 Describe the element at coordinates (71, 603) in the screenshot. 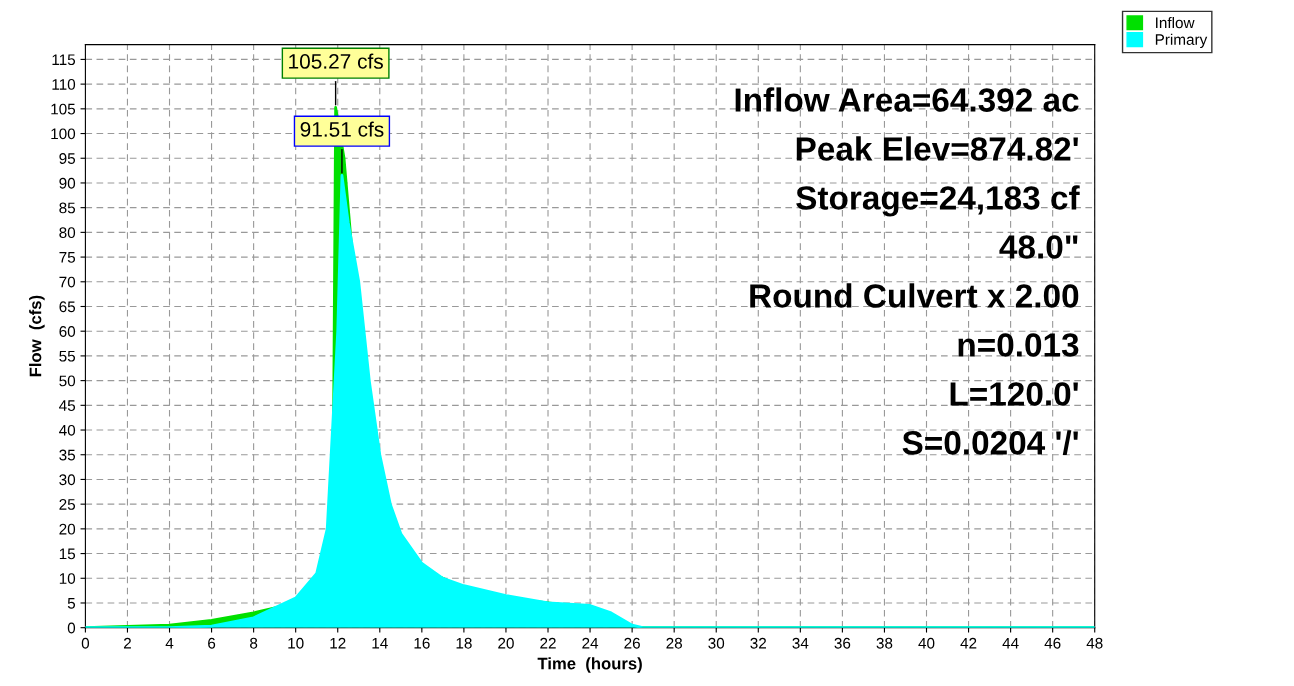

I see `y-tick-label: 5` at that location.